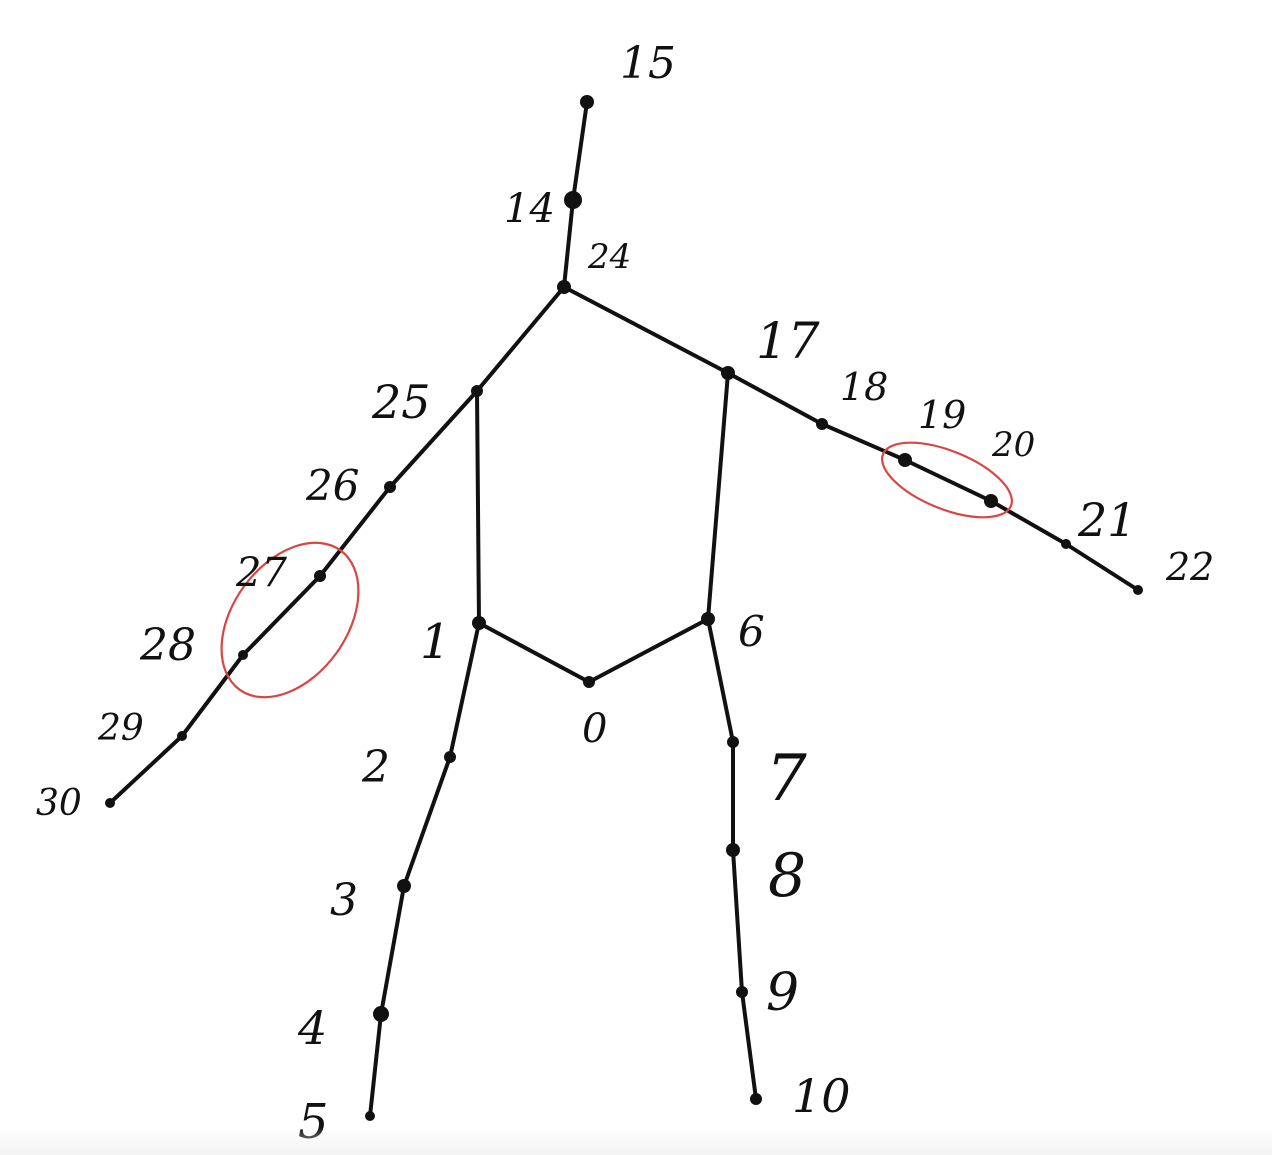 This screenshot has width=1272, height=1155. I want to click on joint-label-4: 4, so click(312, 1028).